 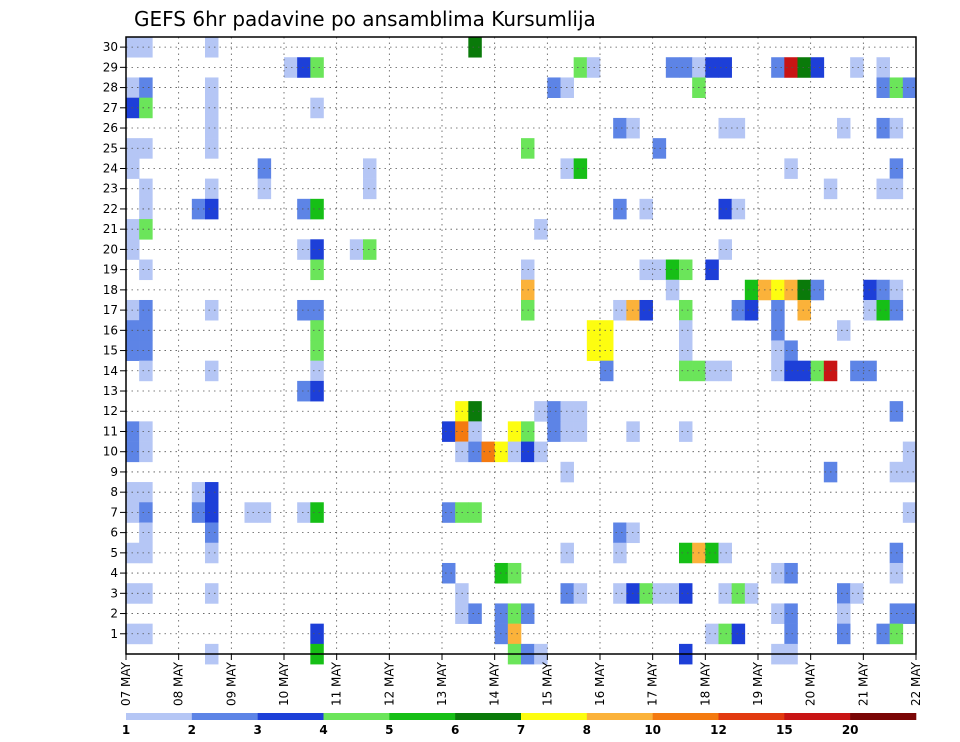 What do you see at coordinates (110, 148) in the screenshot?
I see `y-tick-label: 25` at bounding box center [110, 148].